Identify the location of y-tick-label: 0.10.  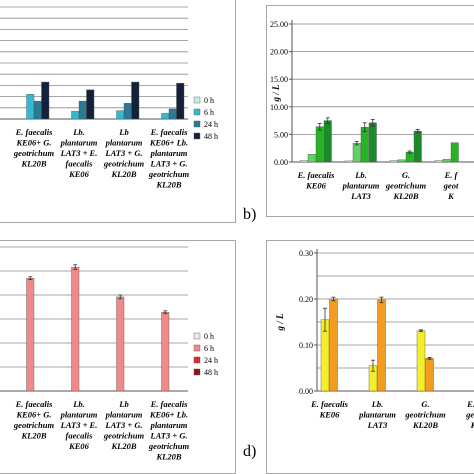
(306, 345).